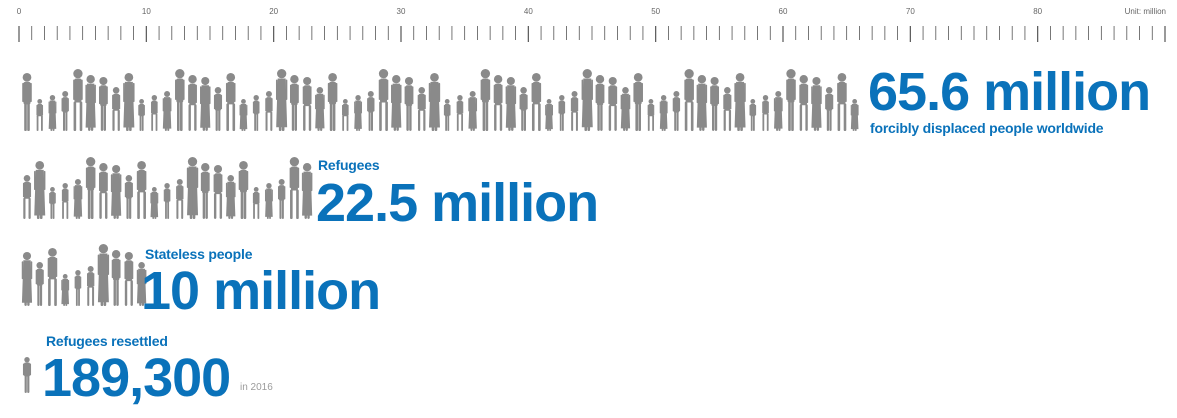 The height and width of the screenshot is (418, 1177). What do you see at coordinates (987, 128) in the screenshot?
I see `displaced-subtitle: forcibly displaced people worldwide` at bounding box center [987, 128].